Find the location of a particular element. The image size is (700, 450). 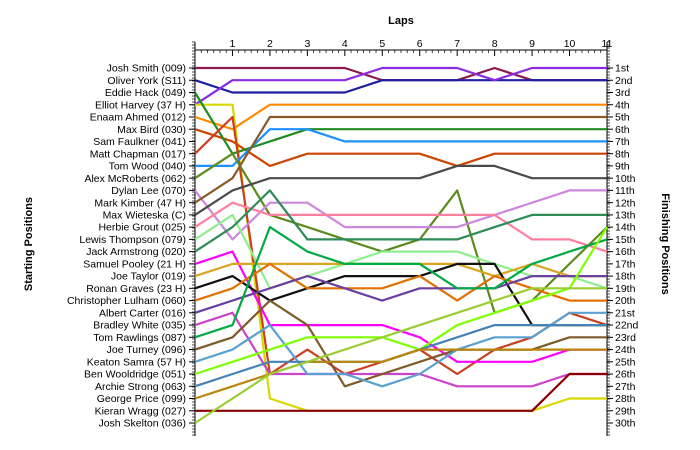

finishing-position-label: 6th is located at coordinates (622, 130).